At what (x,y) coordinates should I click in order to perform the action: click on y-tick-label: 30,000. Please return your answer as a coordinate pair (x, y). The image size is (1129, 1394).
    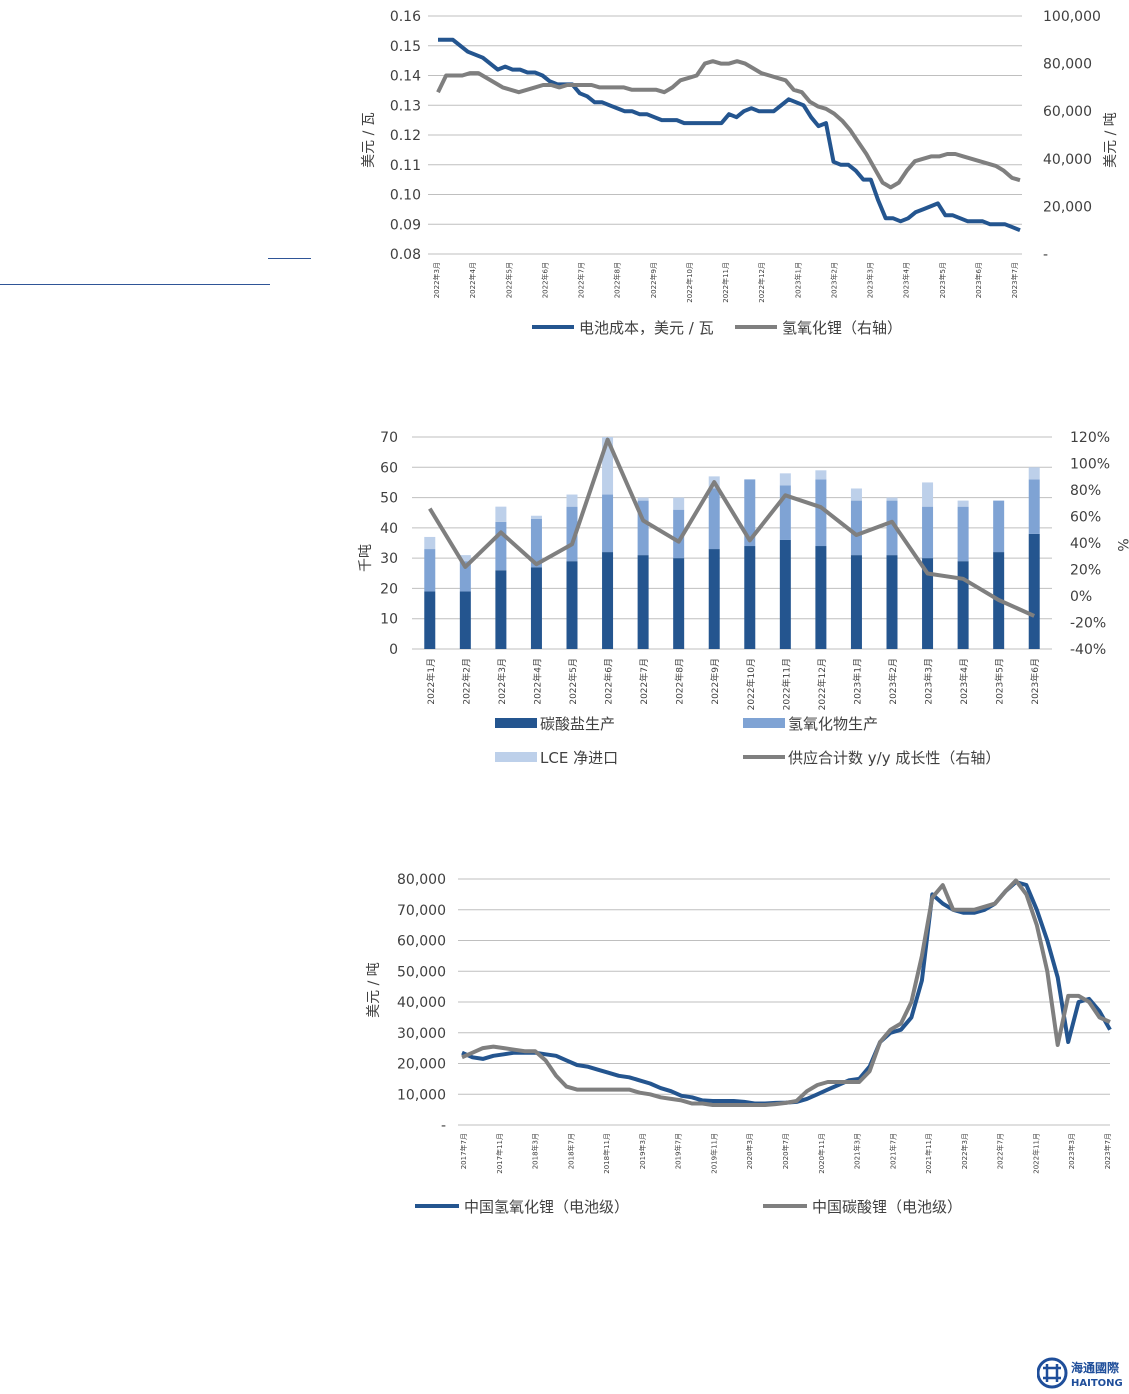
    Looking at the image, I should click on (421, 1034).